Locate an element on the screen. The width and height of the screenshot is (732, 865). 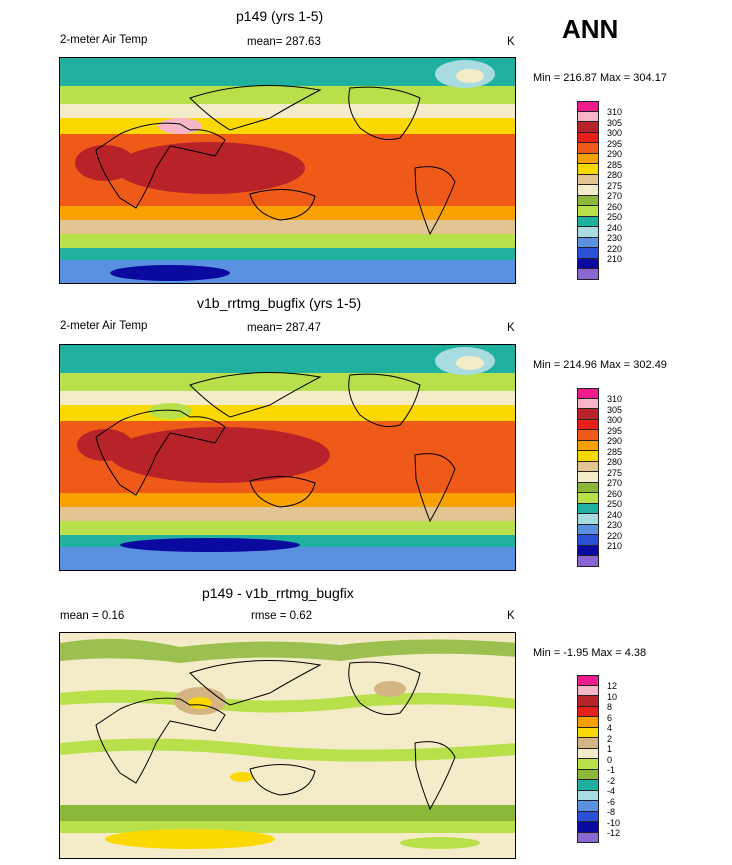
panel3-units: K is located at coordinates (511, 616).